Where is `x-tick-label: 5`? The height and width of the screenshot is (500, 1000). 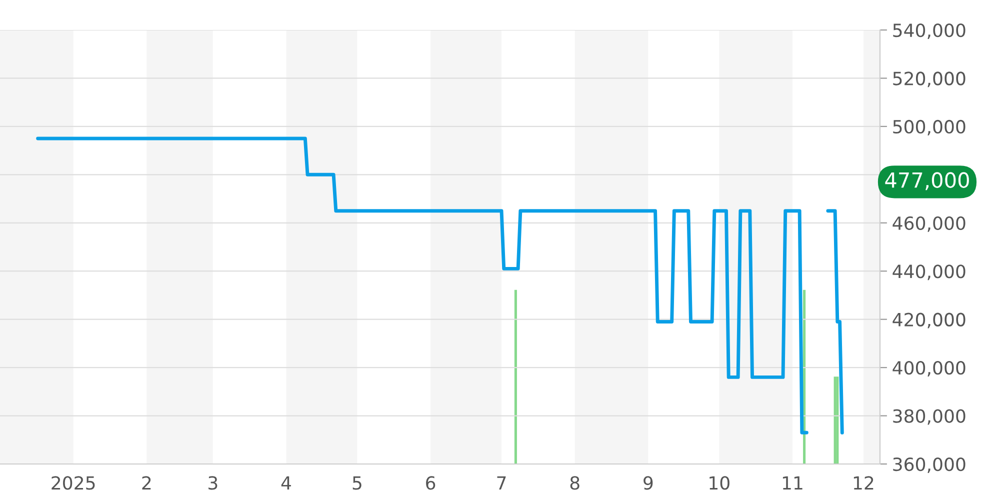
x-tick-label: 5 is located at coordinates (357, 483).